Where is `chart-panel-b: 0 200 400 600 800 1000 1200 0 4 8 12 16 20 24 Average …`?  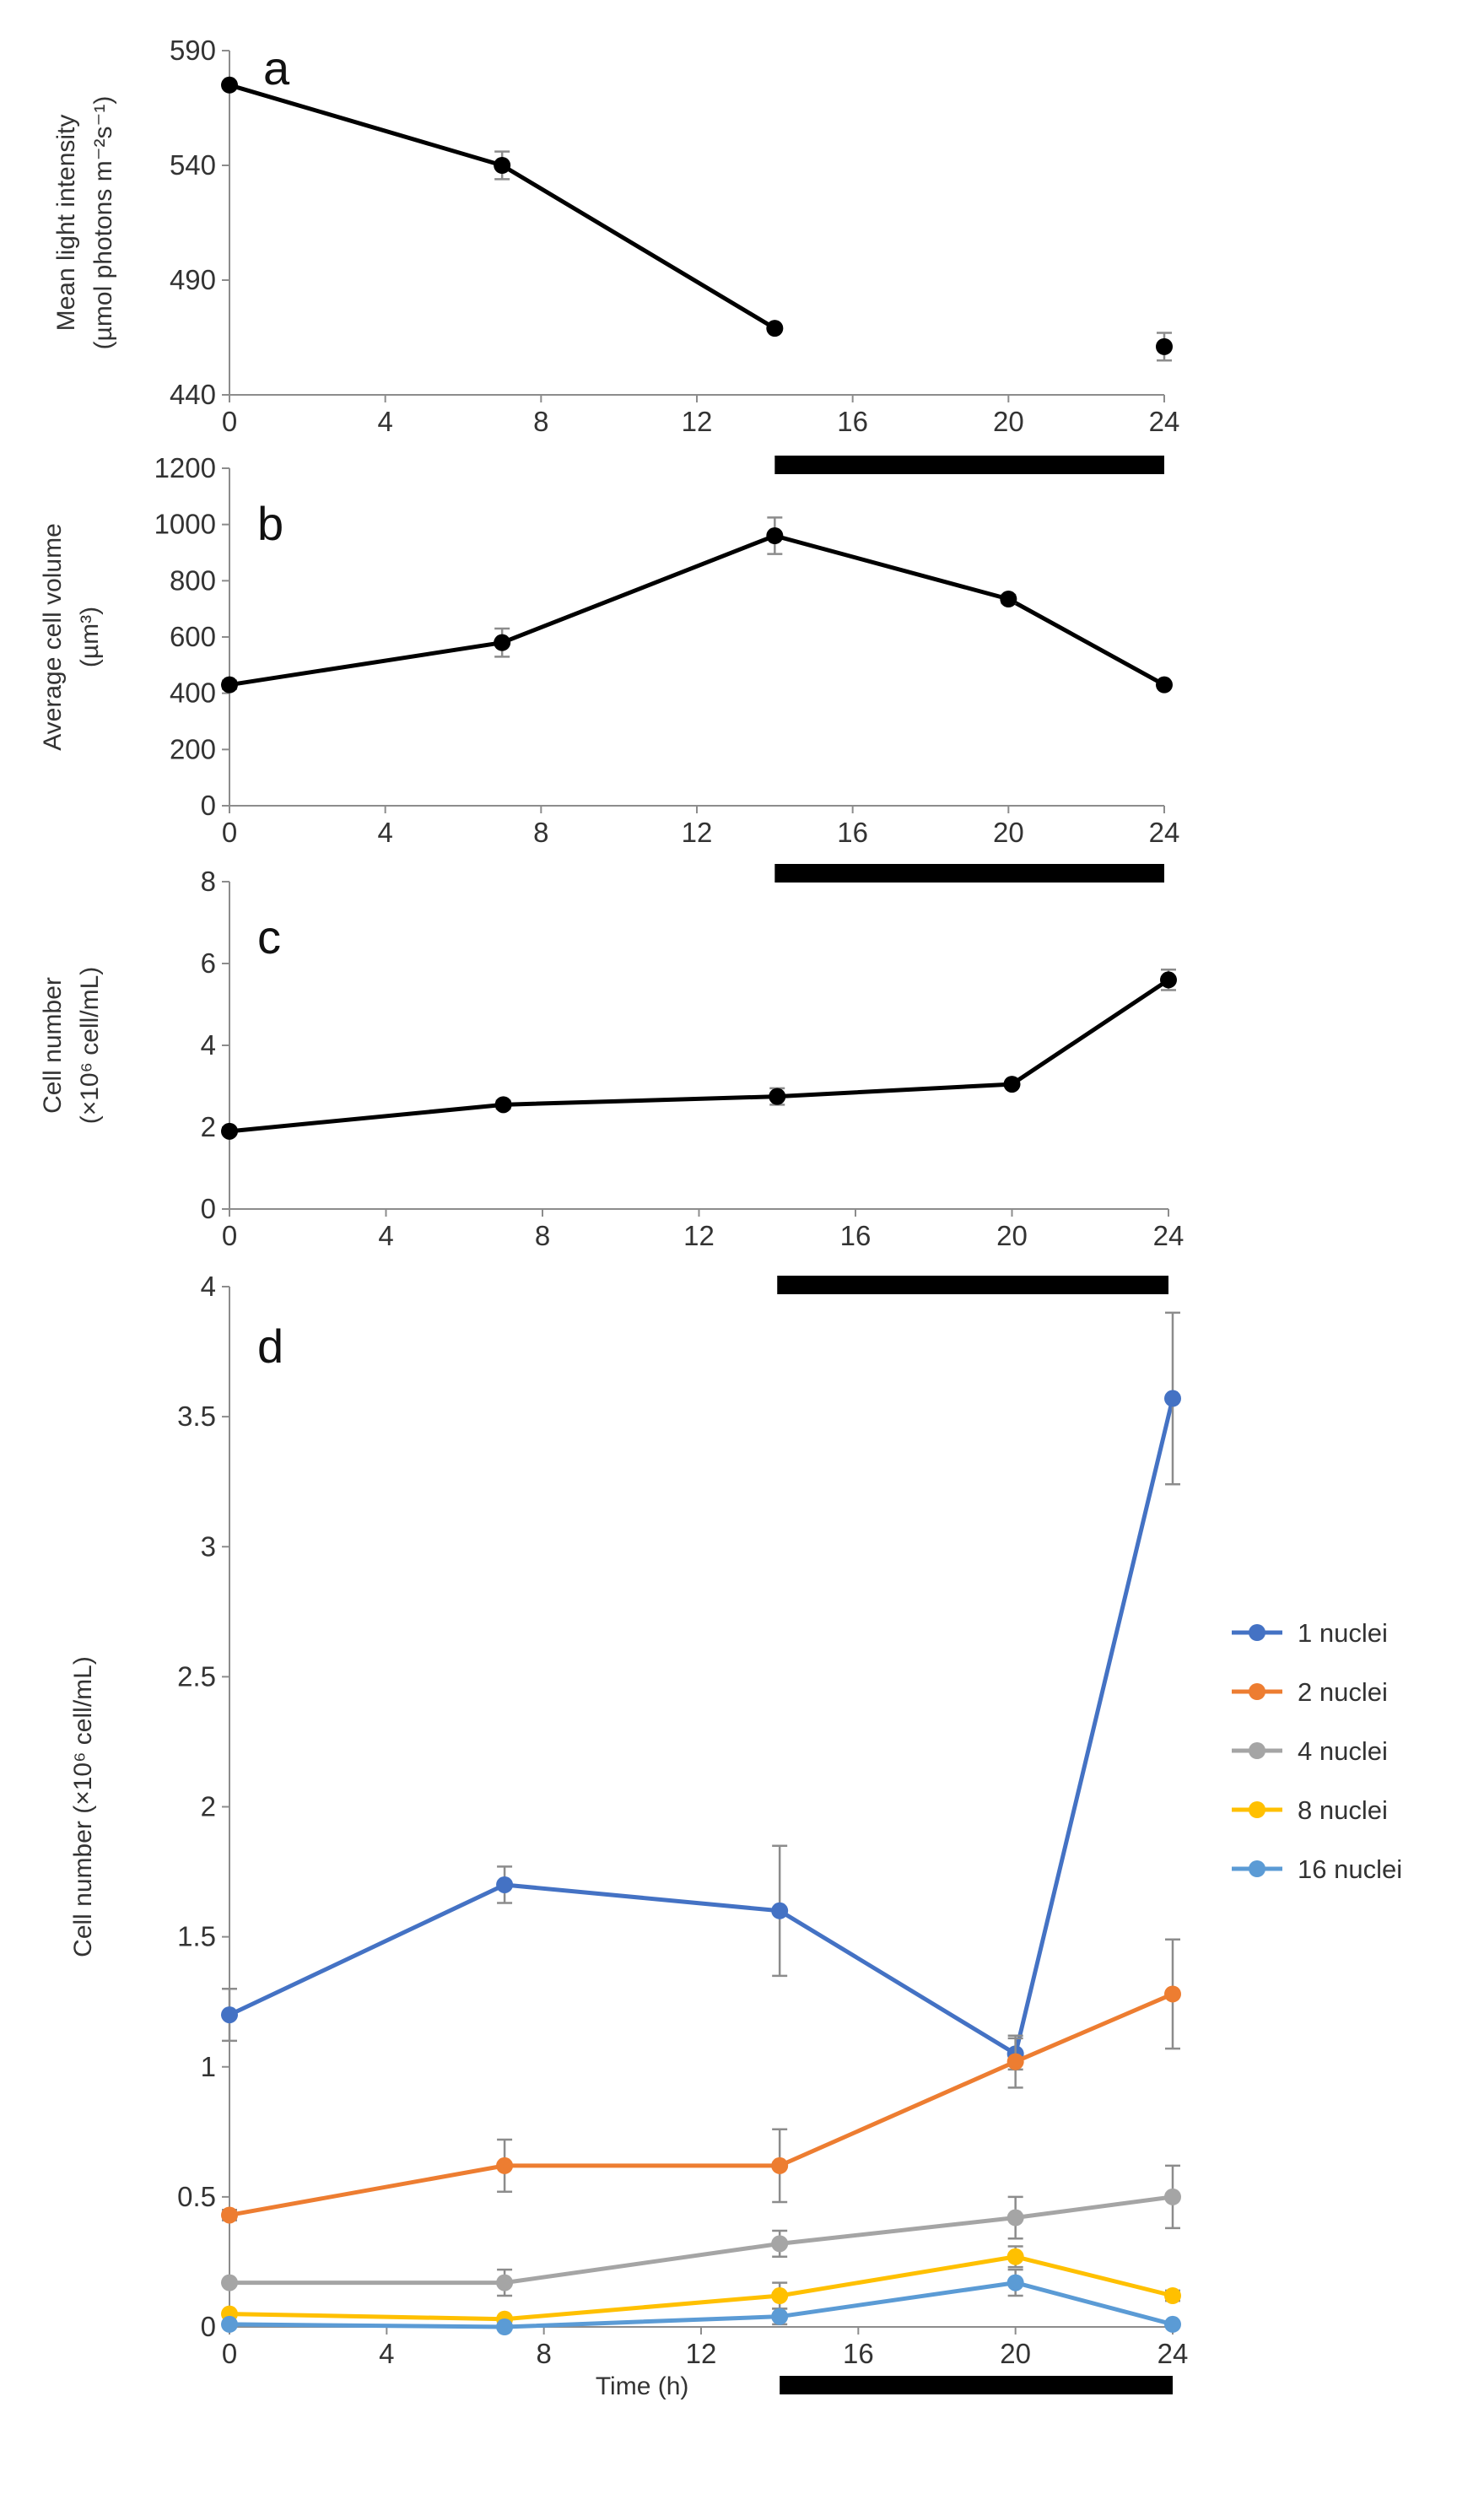
chart-panel-b: 0 200 400 600 800 1000 1200 0 4 8 12 16 20 24 Average … is located at coordinates (609, 667).